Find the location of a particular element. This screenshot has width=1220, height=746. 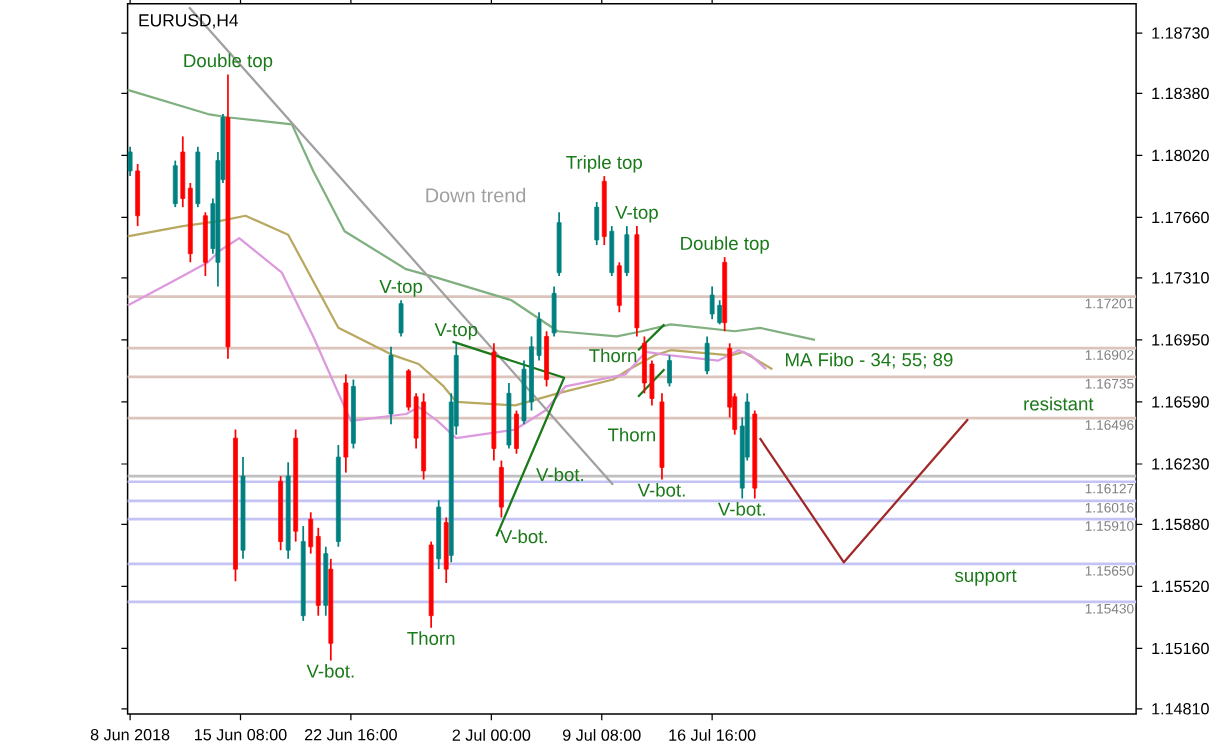

annotation: MA Fibo - 34; 55; 89 is located at coordinates (869, 360).